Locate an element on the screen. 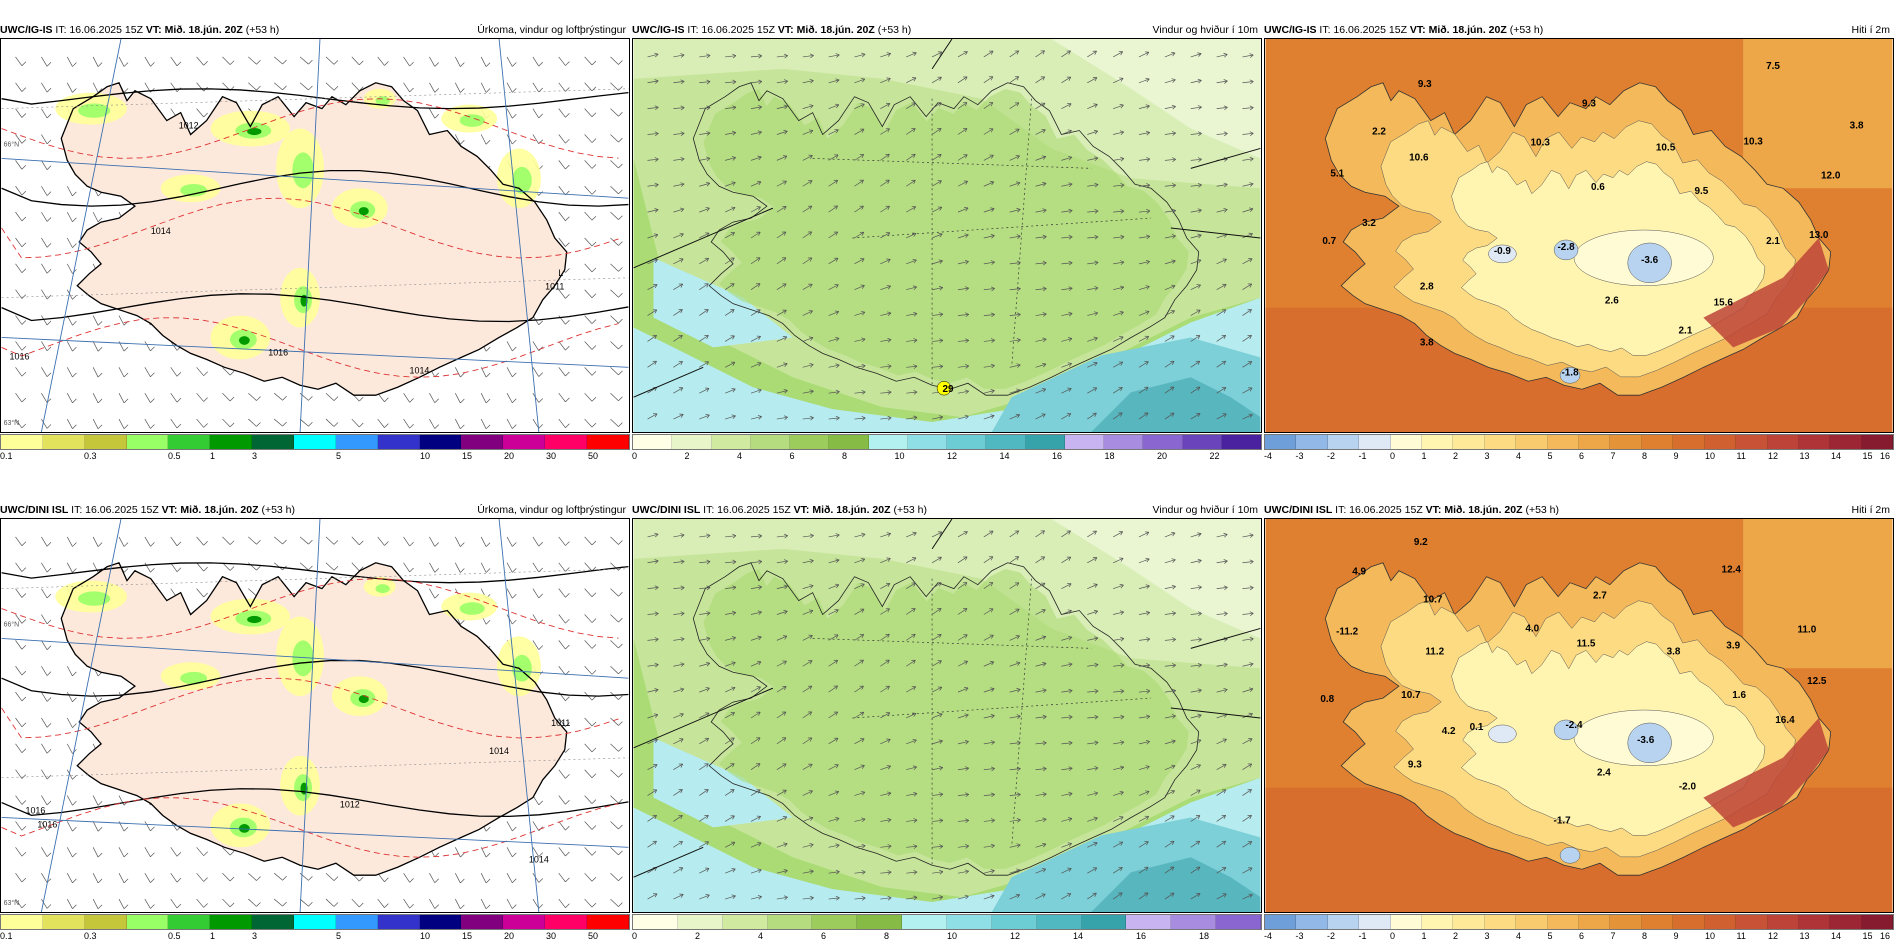 The height and width of the screenshot is (950, 1900). map-precip: 66°N 63°N 1012 1014 1016 1011 L 1016 1014 is located at coordinates (315, 235).